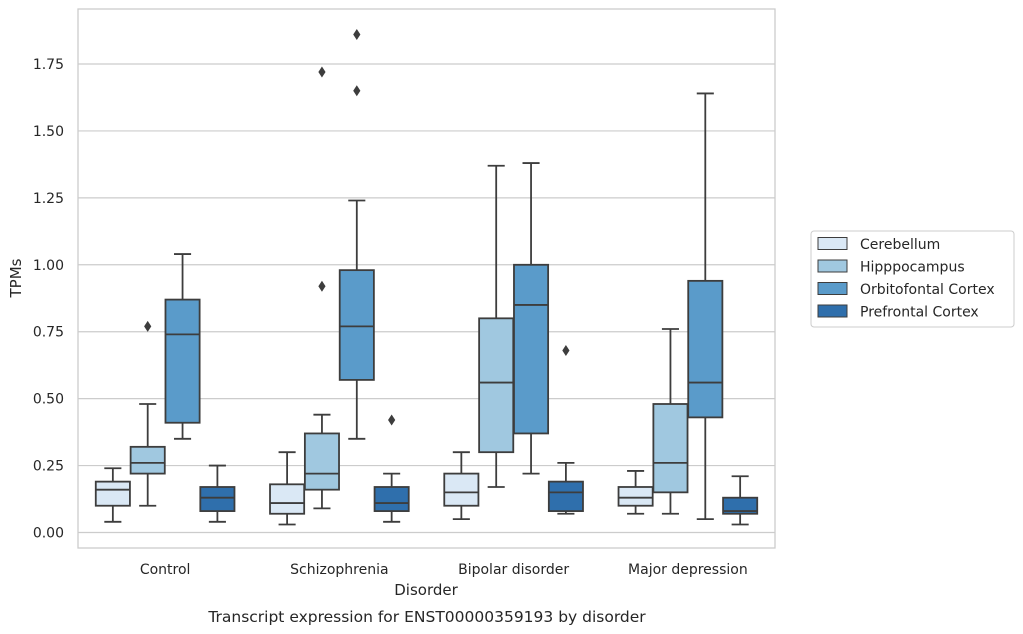 This screenshot has height=634, width=1023. What do you see at coordinates (912, 268) in the screenshot?
I see `legend-label: Hipppocampus` at bounding box center [912, 268].